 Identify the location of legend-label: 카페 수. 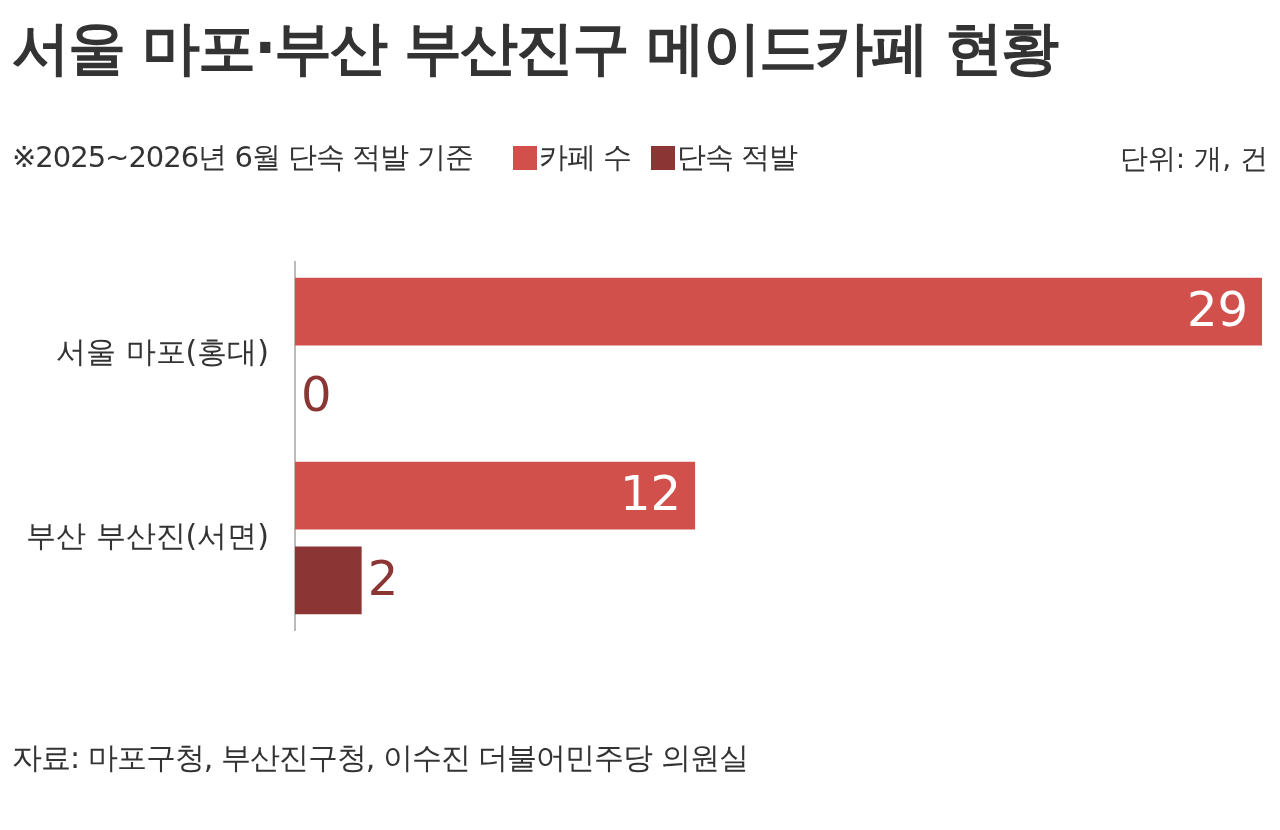
(584, 157).